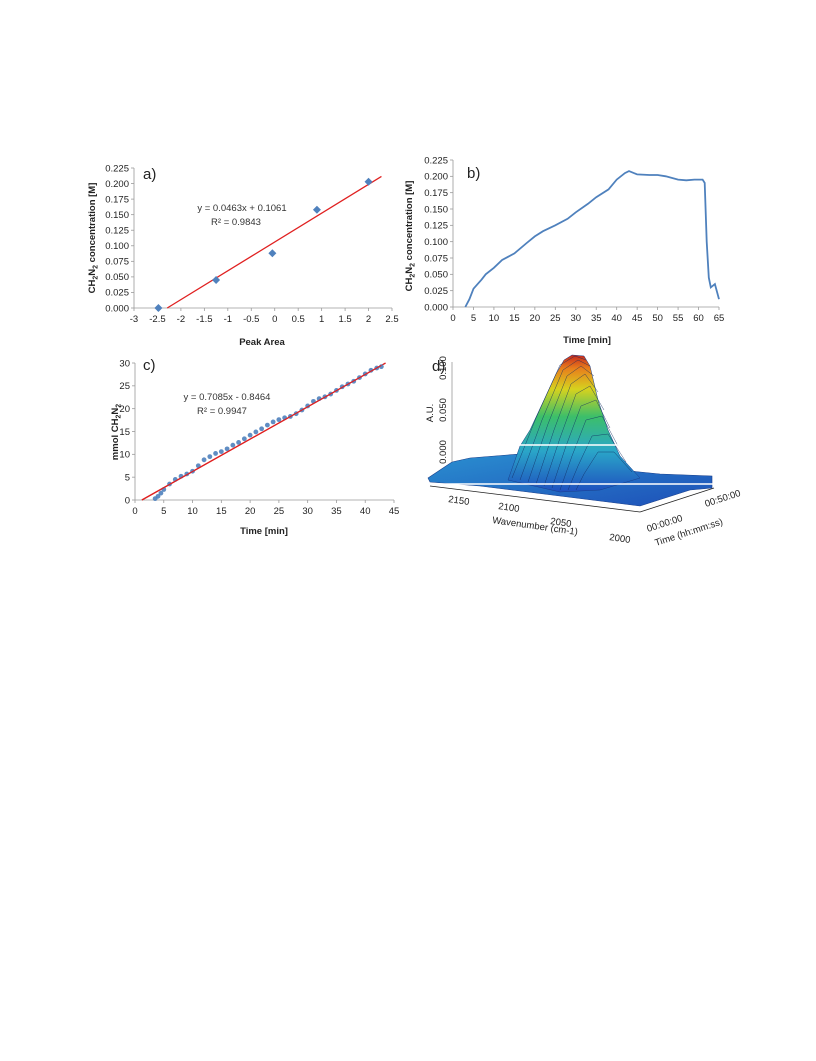 The width and height of the screenshot is (816, 1061). What do you see at coordinates (157, 319) in the screenshot?
I see `x-tick-label: -2.5` at bounding box center [157, 319].